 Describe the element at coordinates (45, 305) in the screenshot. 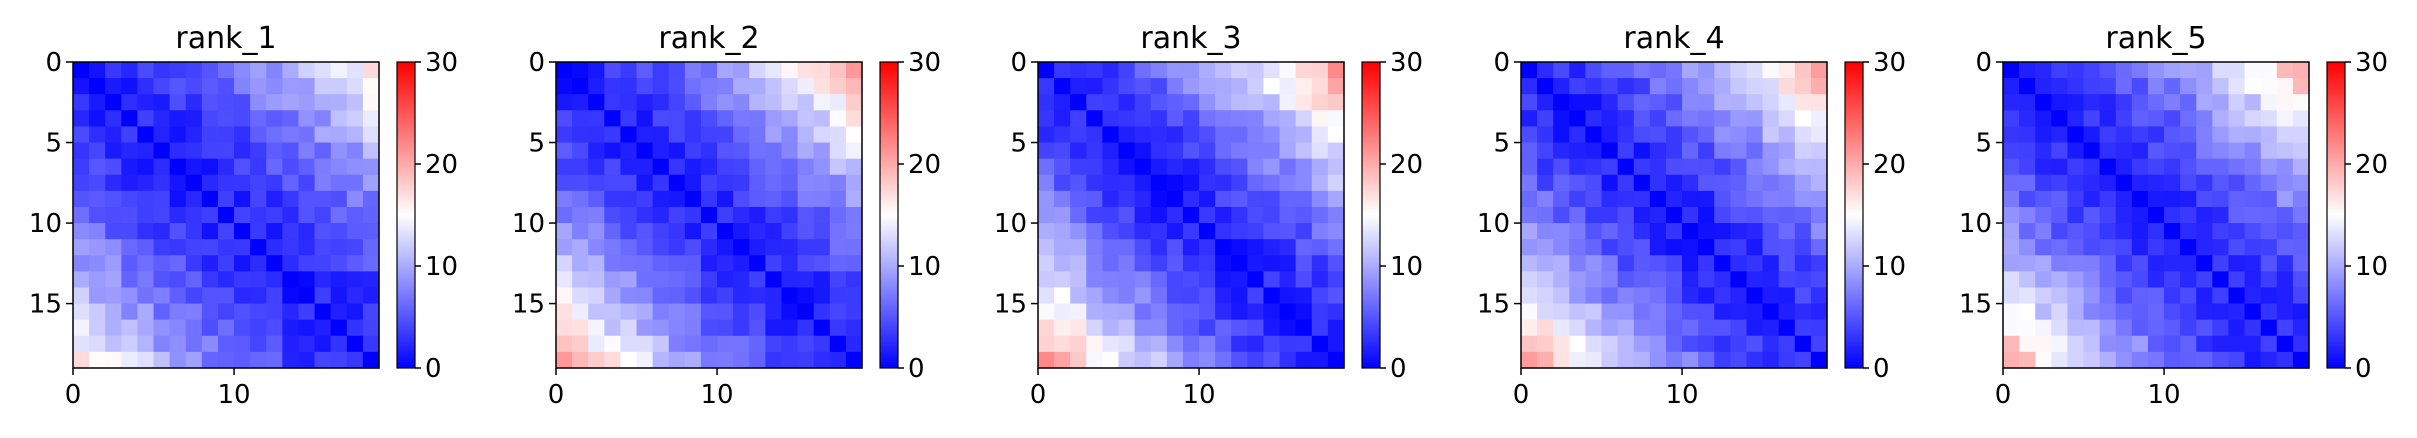

I see `y-tick-label: 15` at that location.